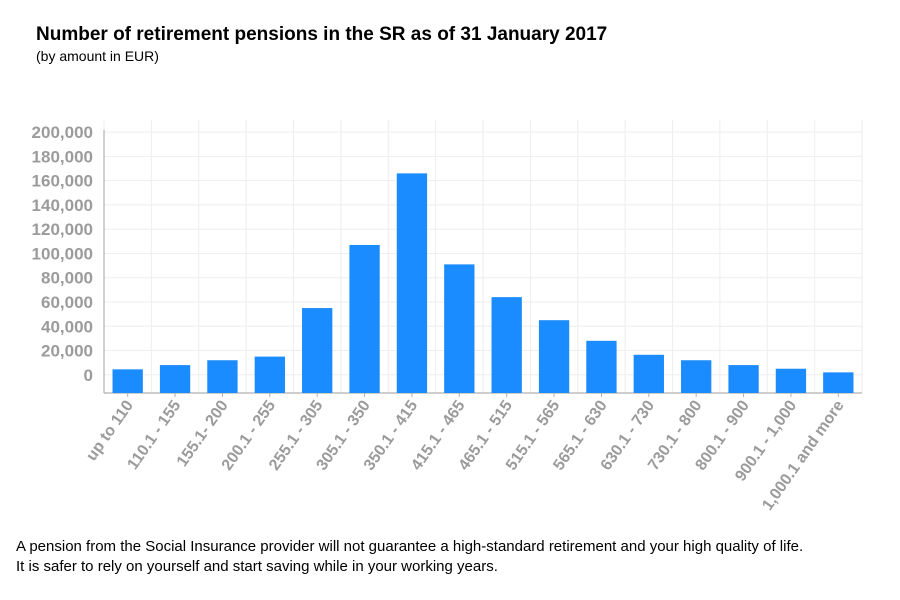  I want to click on y-tick-label: 0, so click(88, 375).